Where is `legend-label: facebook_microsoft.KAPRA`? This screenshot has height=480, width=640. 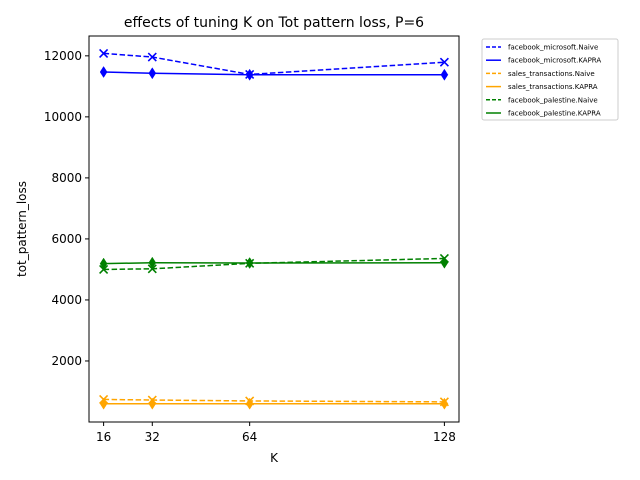
legend-label: facebook_microsoft.KAPRA is located at coordinates (554, 61).